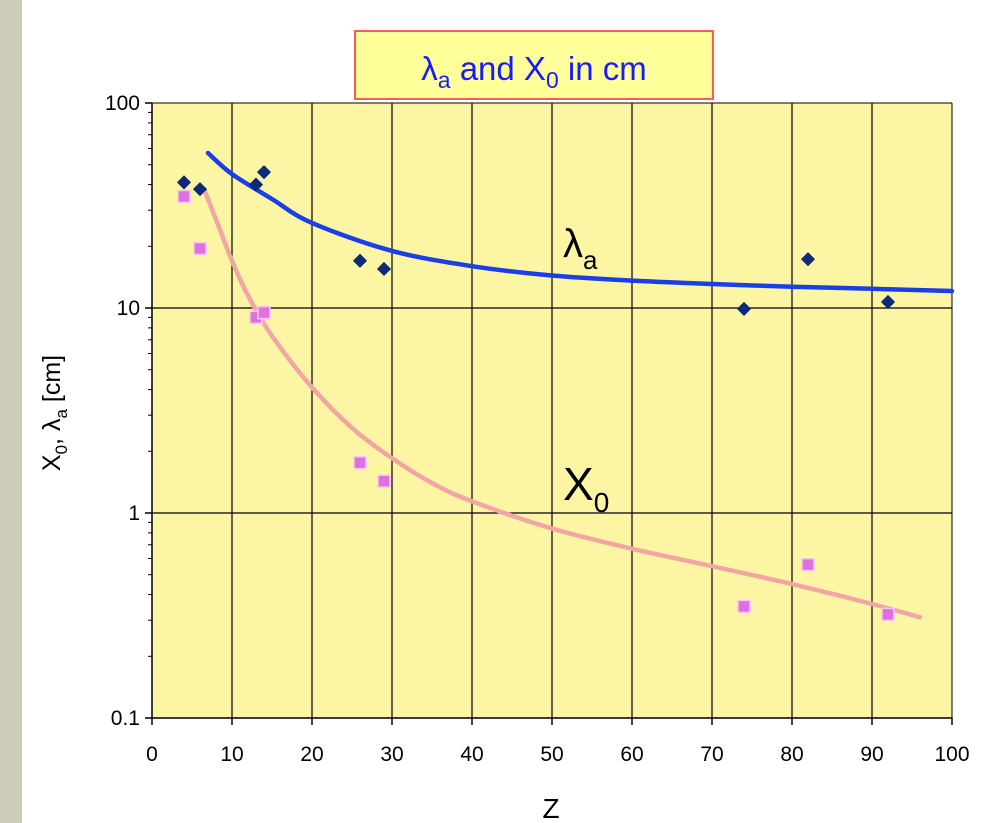 This screenshot has width=1008, height=823. Describe the element at coordinates (631, 754) in the screenshot. I see `x-tick-label: 60` at that location.